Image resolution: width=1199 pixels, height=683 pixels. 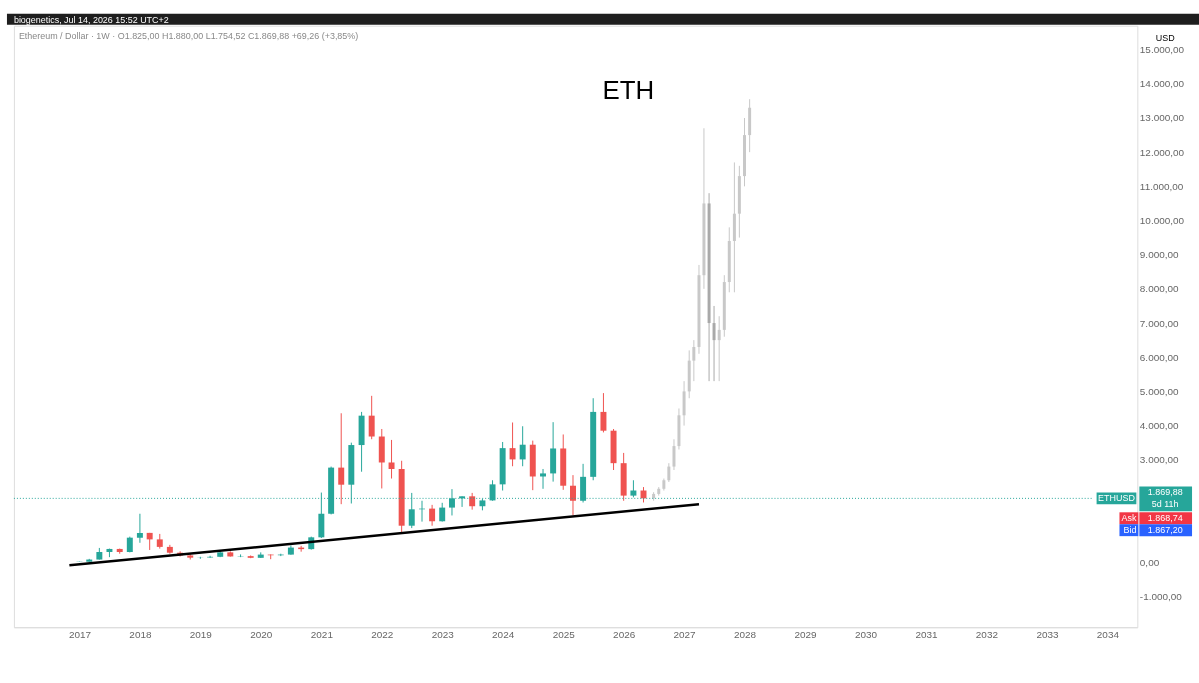 What do you see at coordinates (1159, 323) in the screenshot?
I see `y-tick-label: 7.000,00` at bounding box center [1159, 323].